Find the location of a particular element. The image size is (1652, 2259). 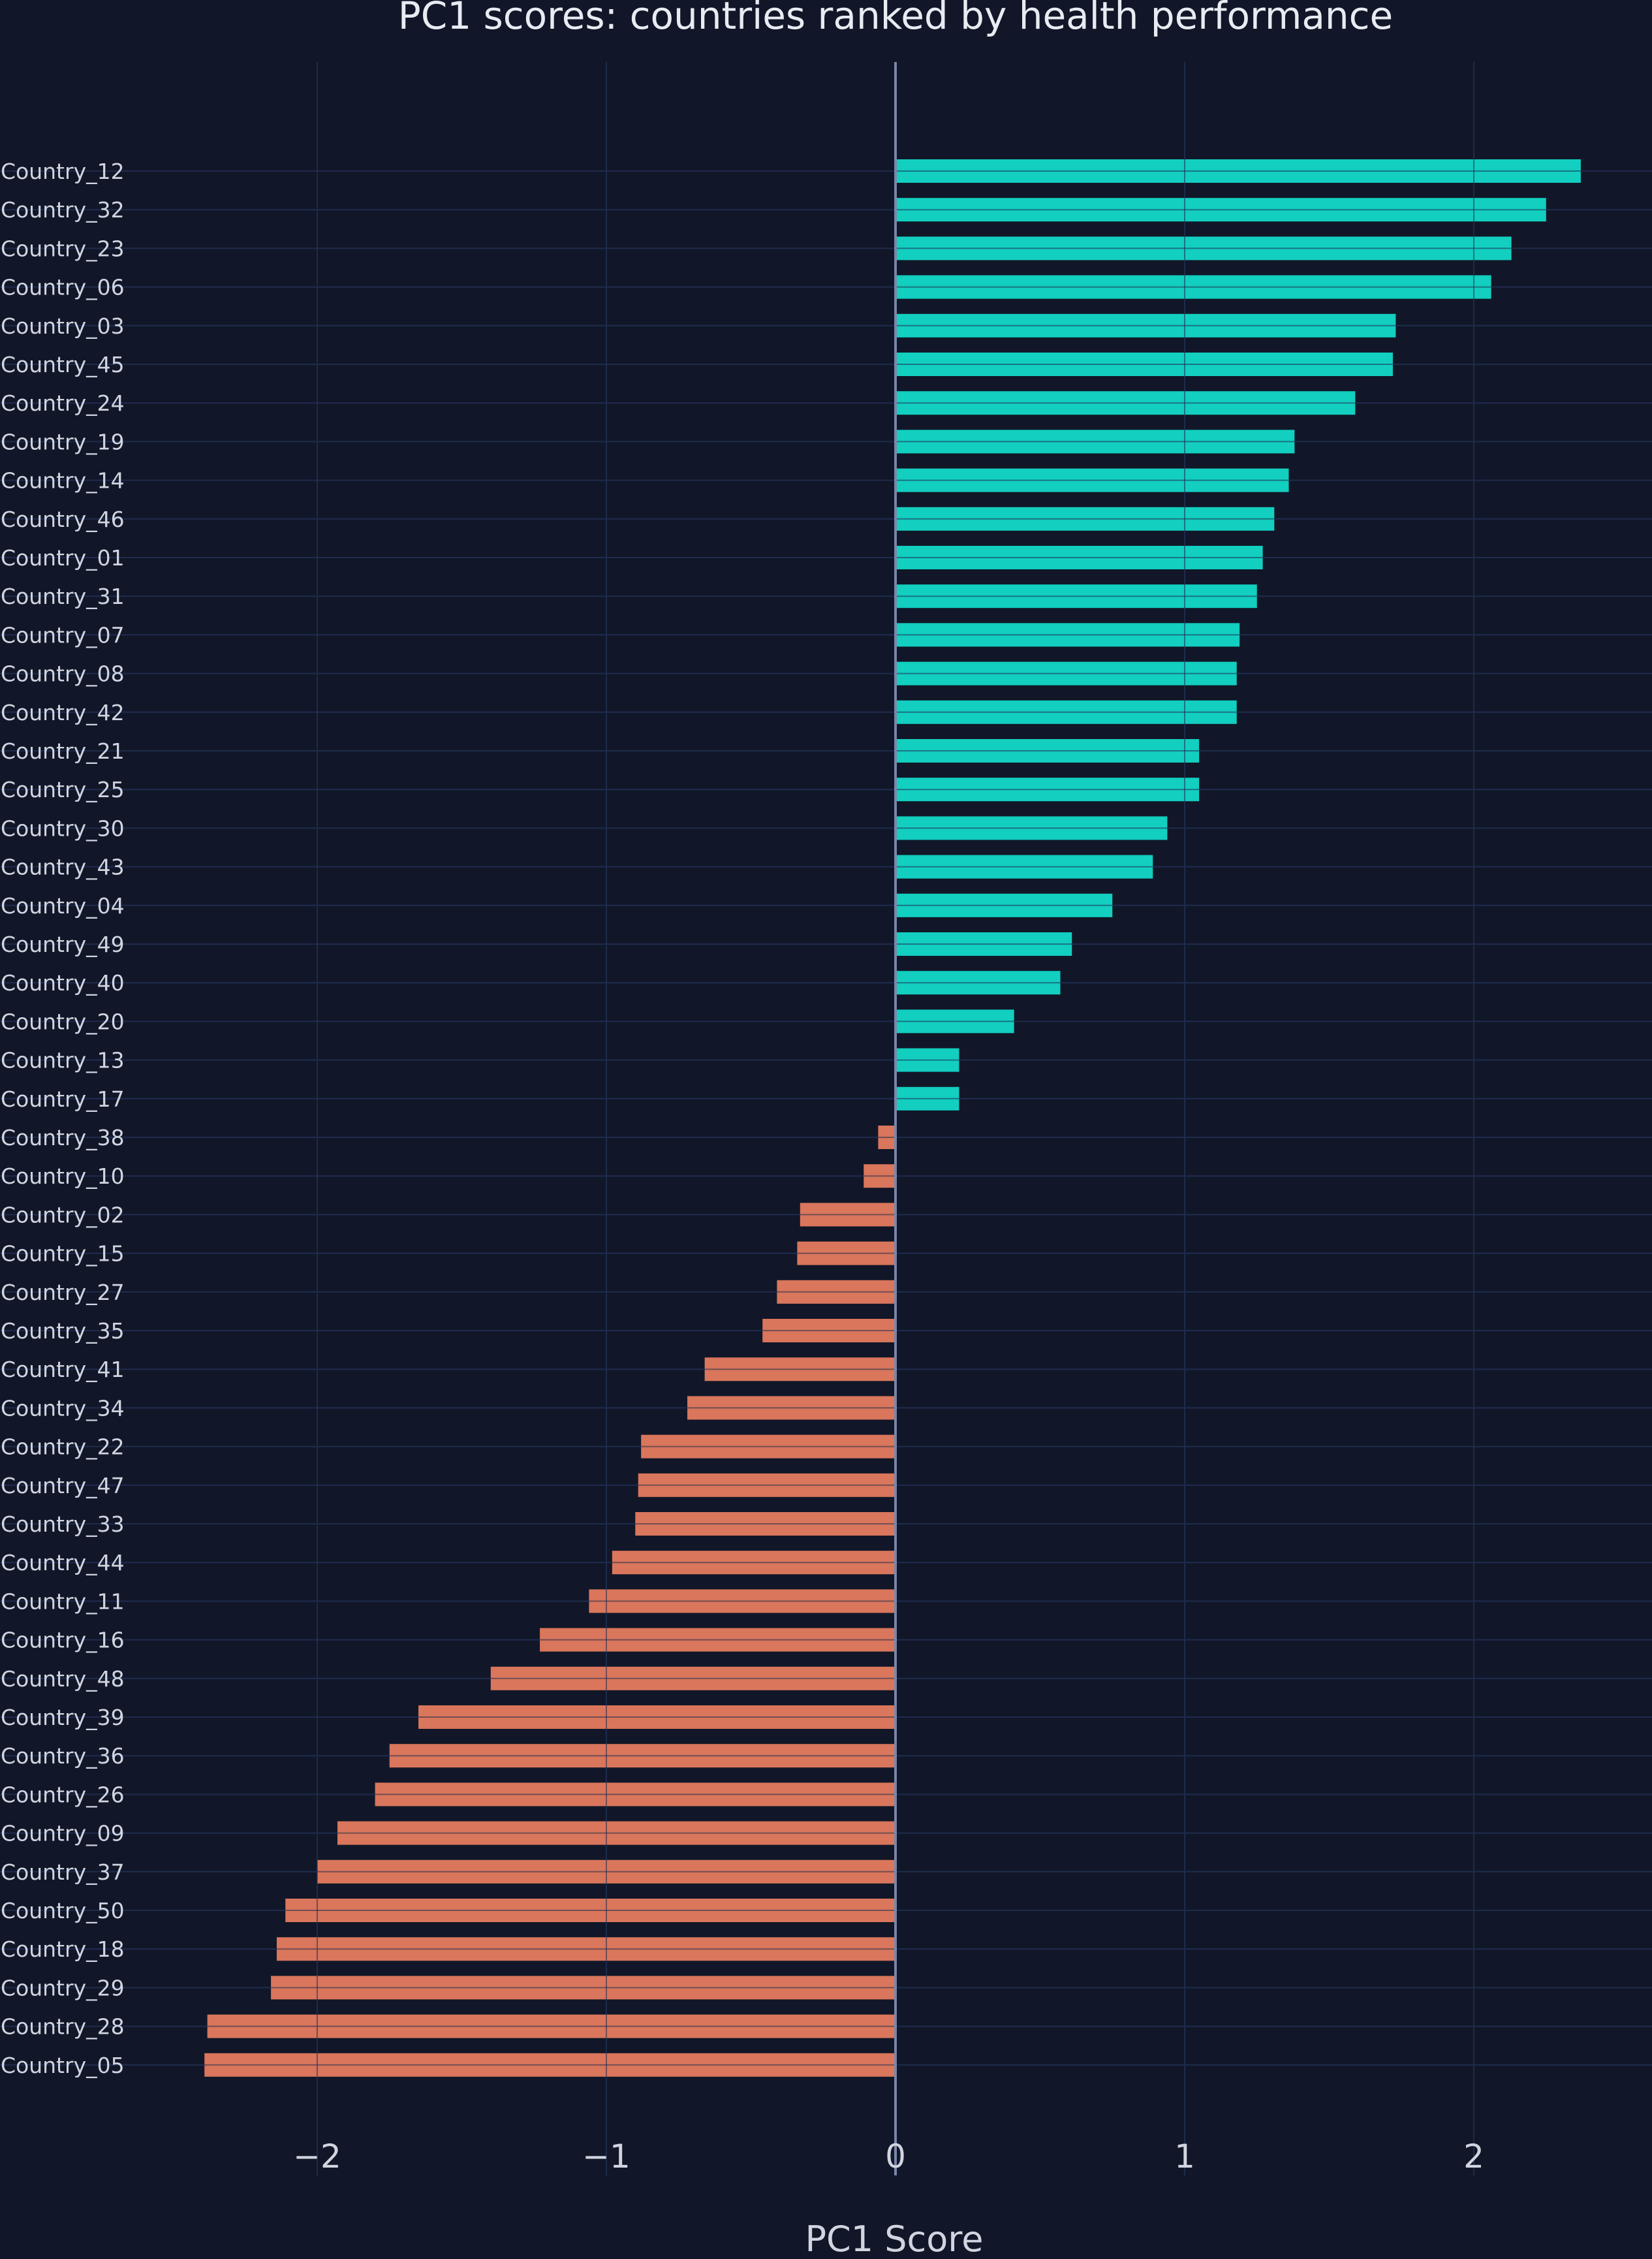

y-tick-label: Country_13 is located at coordinates (63, 1060).